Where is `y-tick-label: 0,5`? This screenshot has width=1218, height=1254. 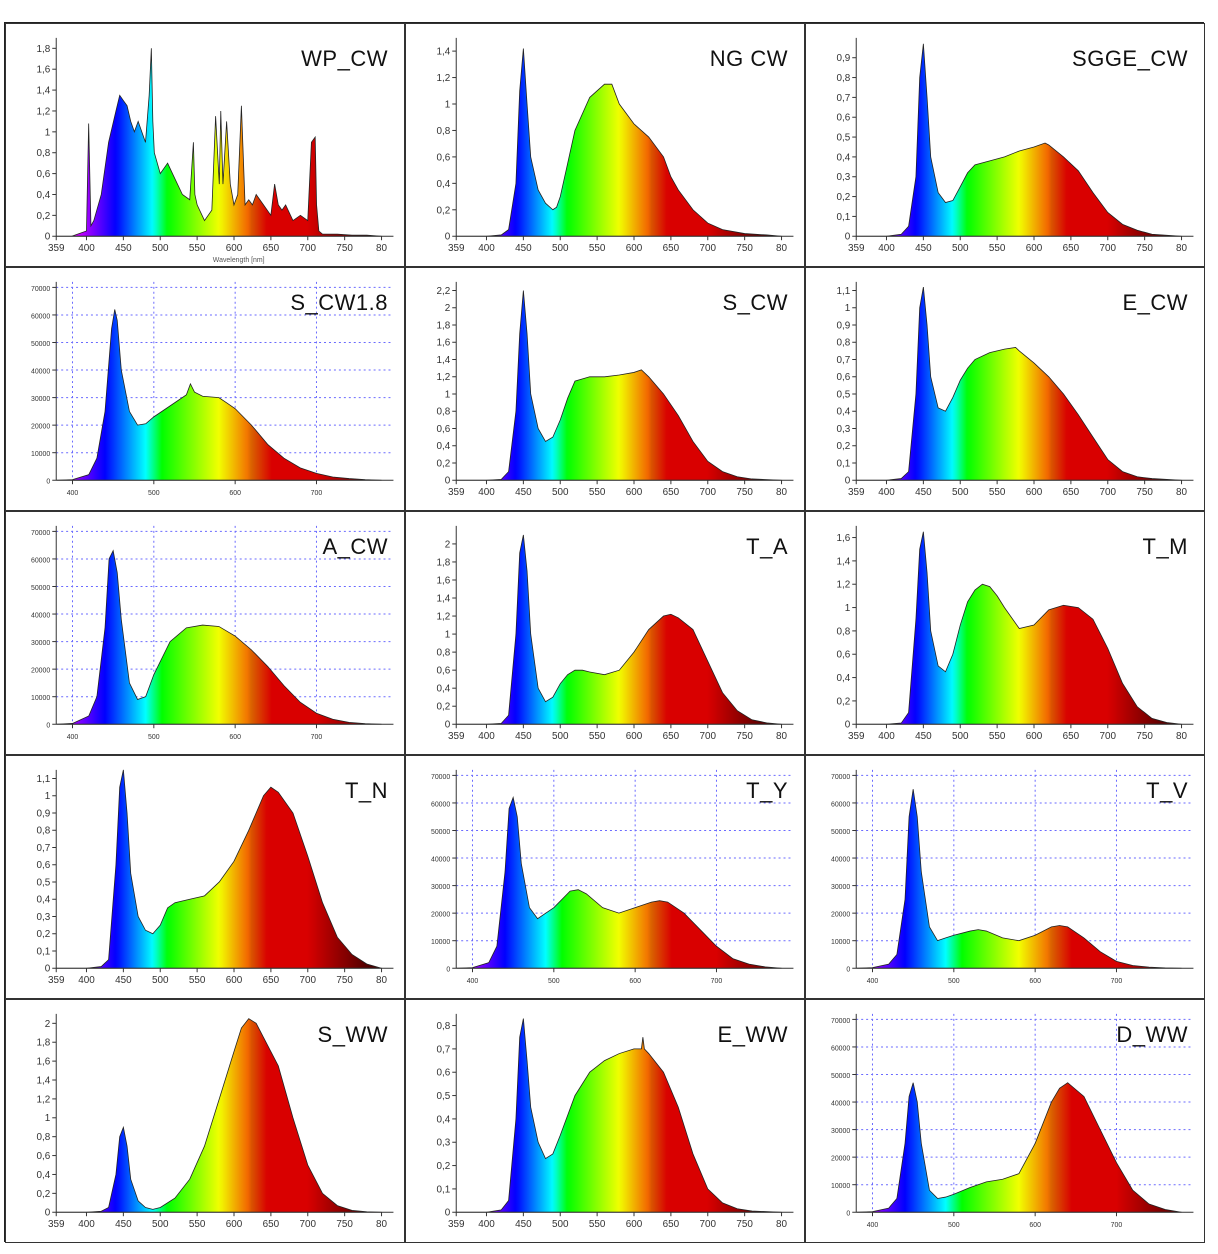 y-tick-label: 0,5 is located at coordinates (843, 138).